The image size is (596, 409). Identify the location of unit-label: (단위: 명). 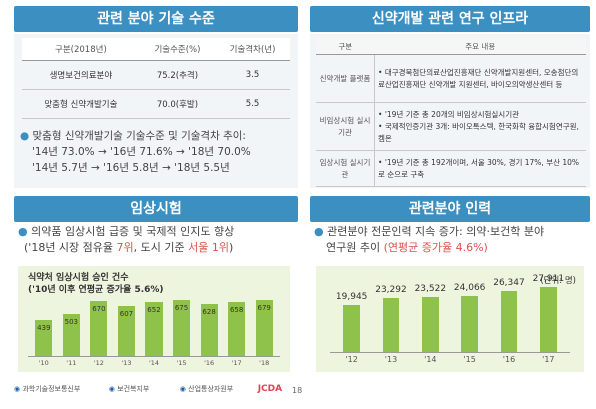
(558, 281).